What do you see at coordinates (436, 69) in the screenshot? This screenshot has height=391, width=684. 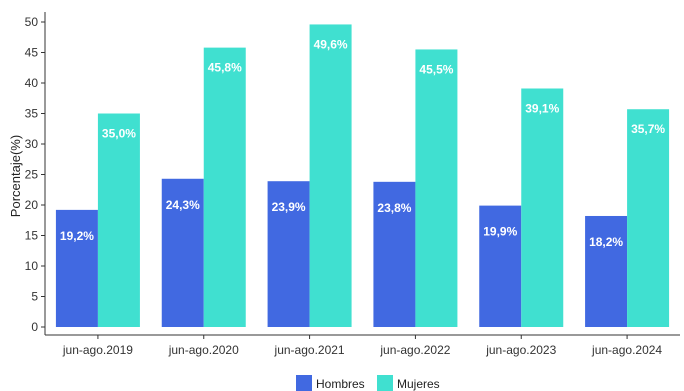 I see `data-label-mujeres: 45,5%` at bounding box center [436, 69].